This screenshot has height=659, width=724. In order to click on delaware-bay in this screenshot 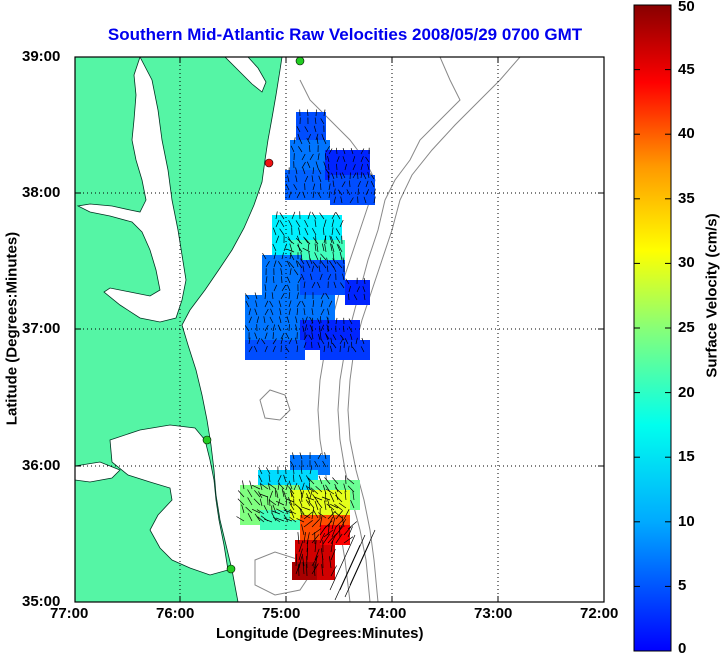, I will do `click(245, 75)`.